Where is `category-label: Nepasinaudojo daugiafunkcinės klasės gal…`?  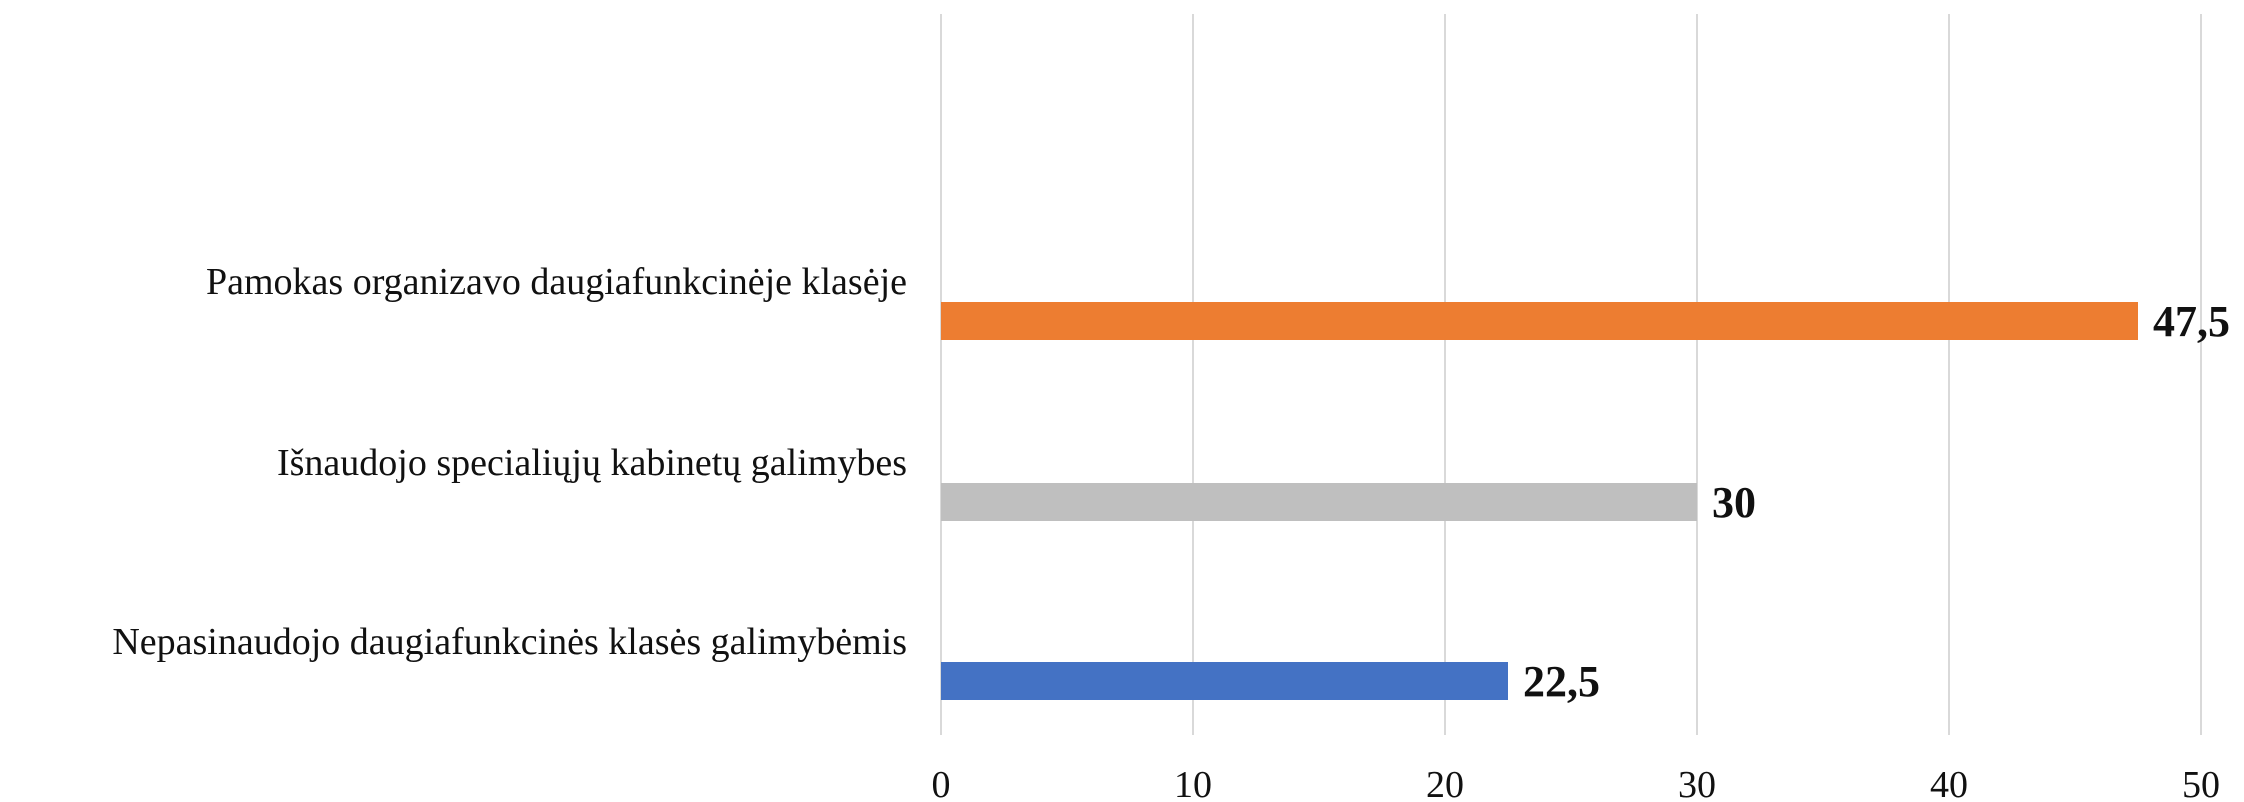
category-label: Nepasinaudojo daugiafunkcinės klasės gal… is located at coordinates (509, 642).